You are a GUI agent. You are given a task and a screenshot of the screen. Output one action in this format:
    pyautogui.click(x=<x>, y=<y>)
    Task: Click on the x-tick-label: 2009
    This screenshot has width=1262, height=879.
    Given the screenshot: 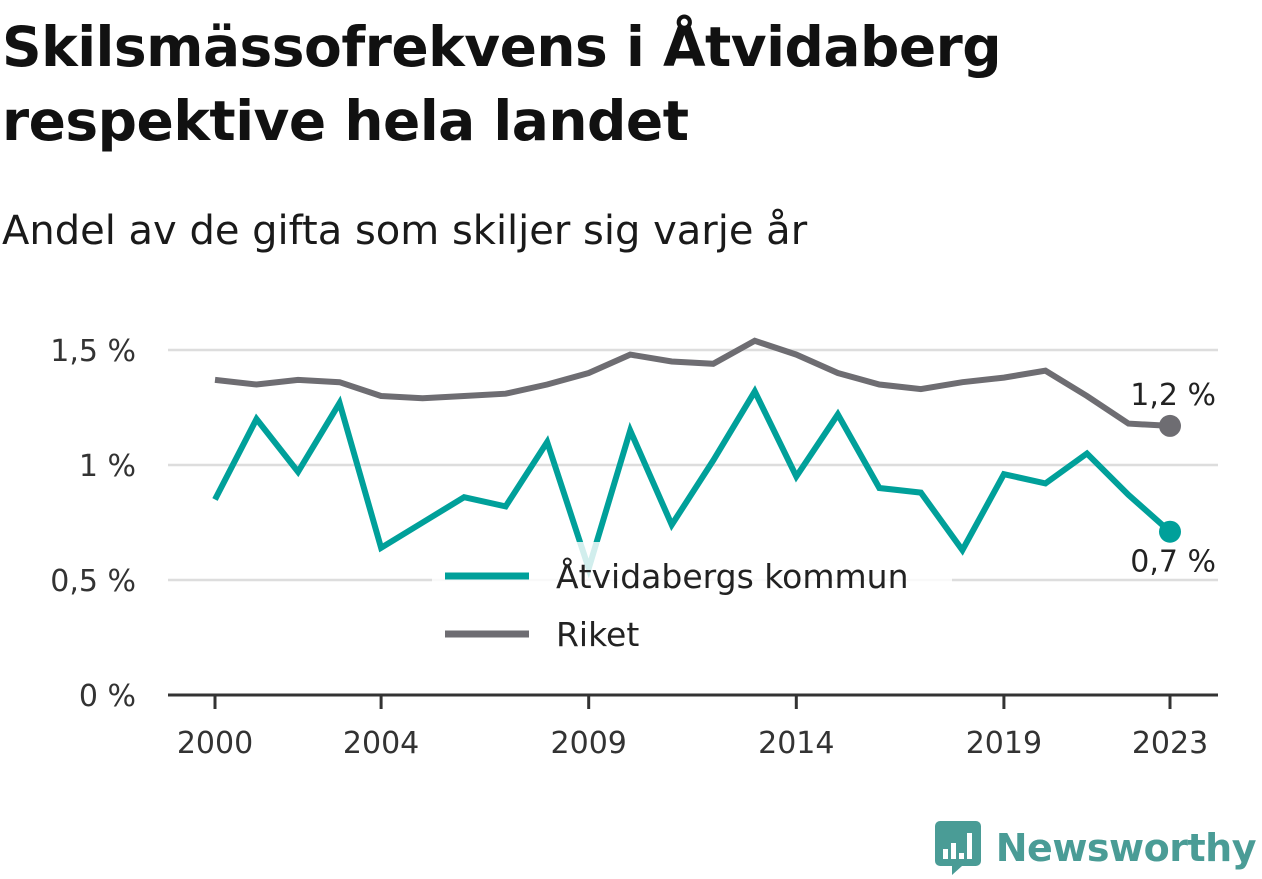 What is the action you would take?
    pyautogui.click(x=589, y=743)
    